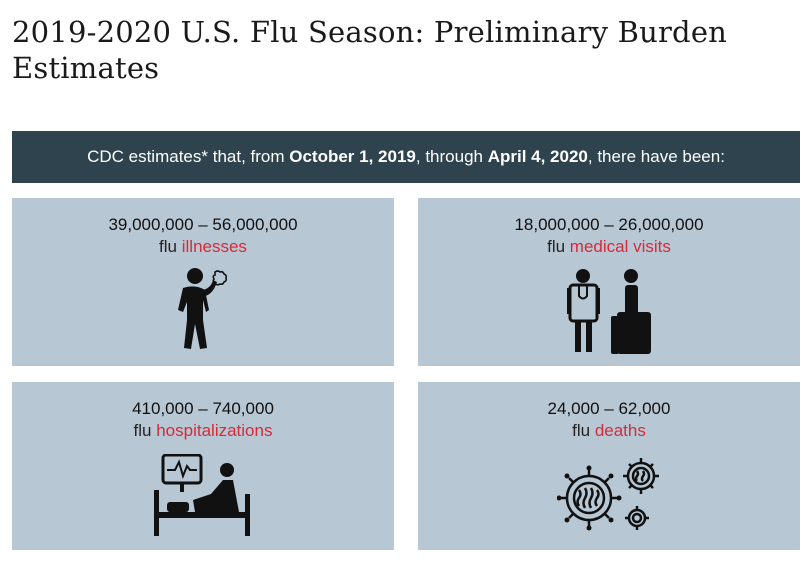 The height and width of the screenshot is (564, 810). I want to click on deaths-card: 24,000 – 62,000 flu deaths, so click(609, 466).